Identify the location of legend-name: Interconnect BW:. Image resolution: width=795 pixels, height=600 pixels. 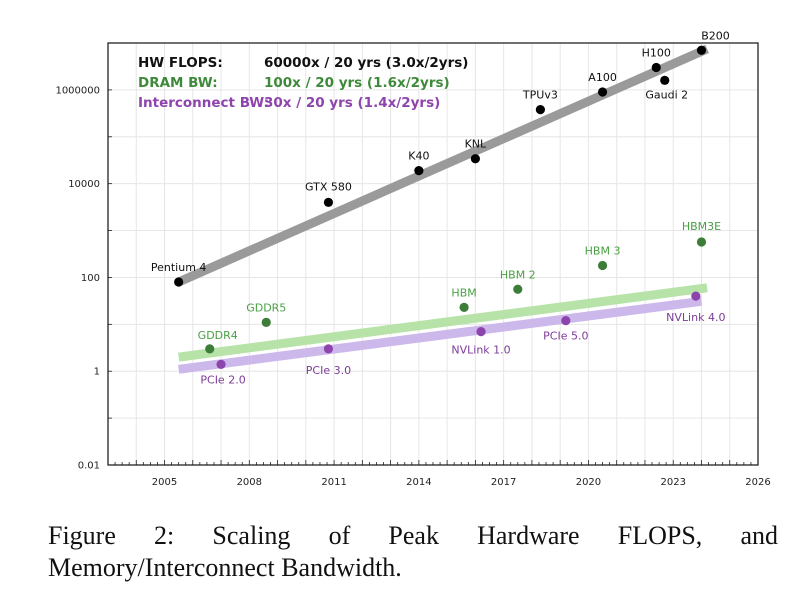
(203, 103).